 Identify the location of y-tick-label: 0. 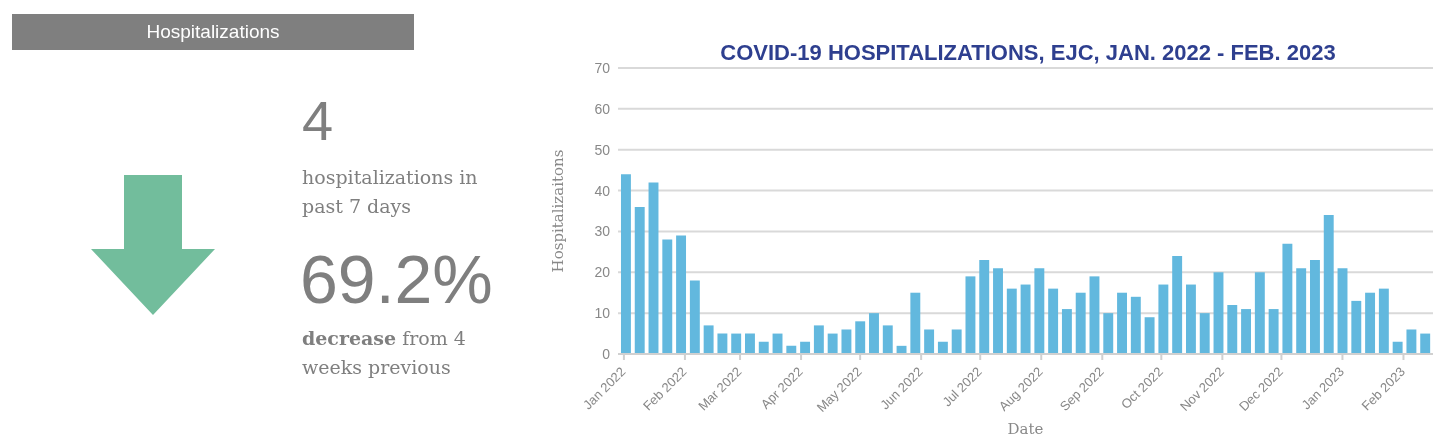
(606, 353).